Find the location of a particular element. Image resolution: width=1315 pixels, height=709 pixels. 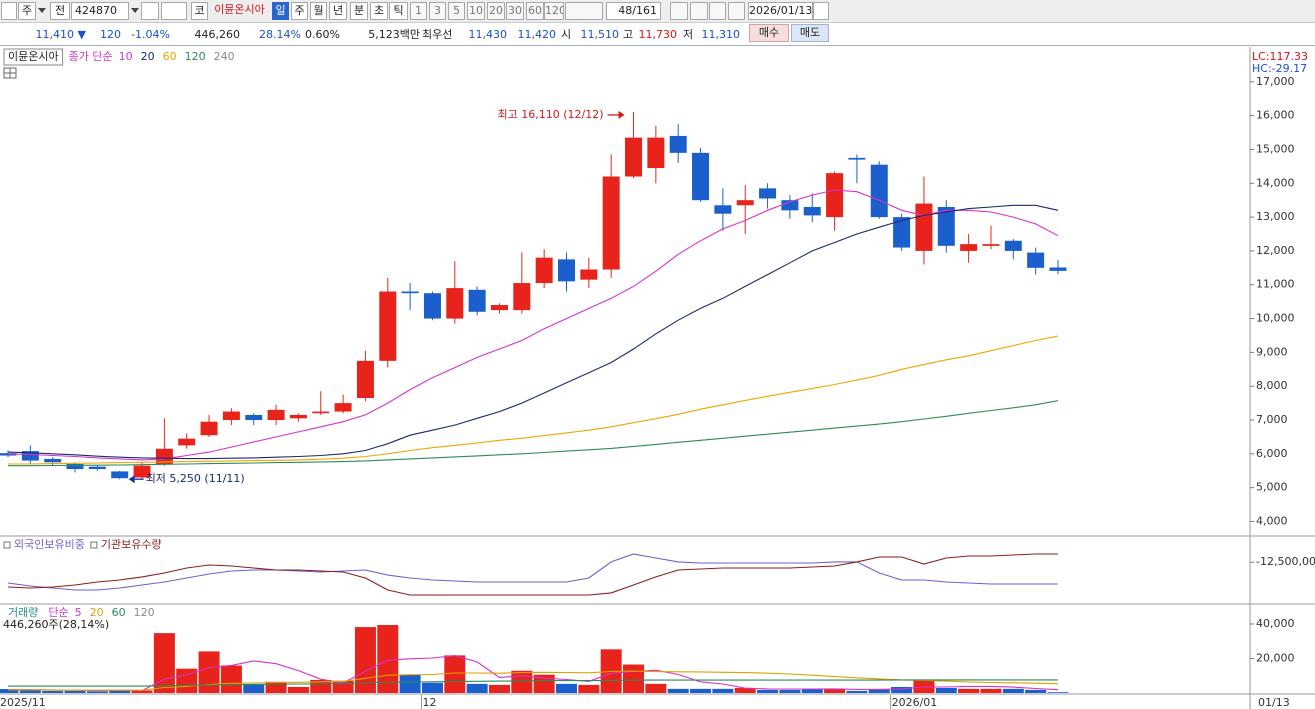

calendar-button is located at coordinates (821, 11).